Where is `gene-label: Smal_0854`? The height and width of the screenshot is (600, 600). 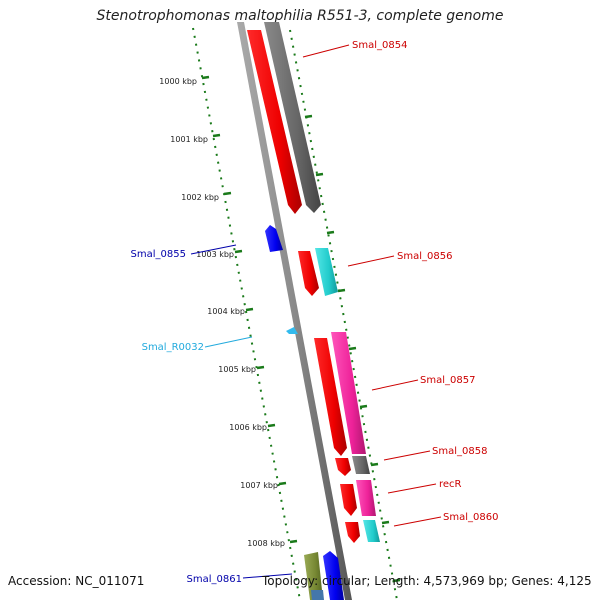 gene-label: Smal_0854 is located at coordinates (379, 45).